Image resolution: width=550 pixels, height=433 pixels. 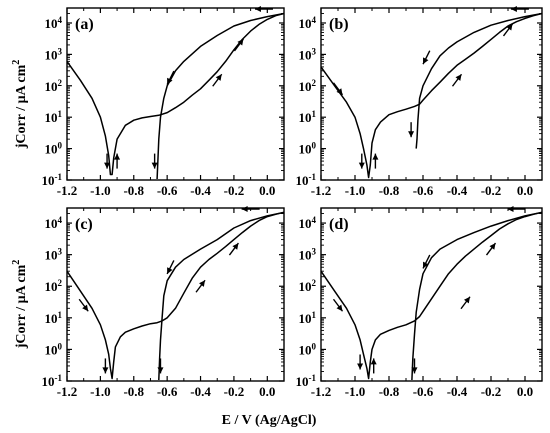 What do you see at coordinates (20, 105) in the screenshot?
I see `y-axis-label-top: jCorr / μA cm2` at bounding box center [20, 105].